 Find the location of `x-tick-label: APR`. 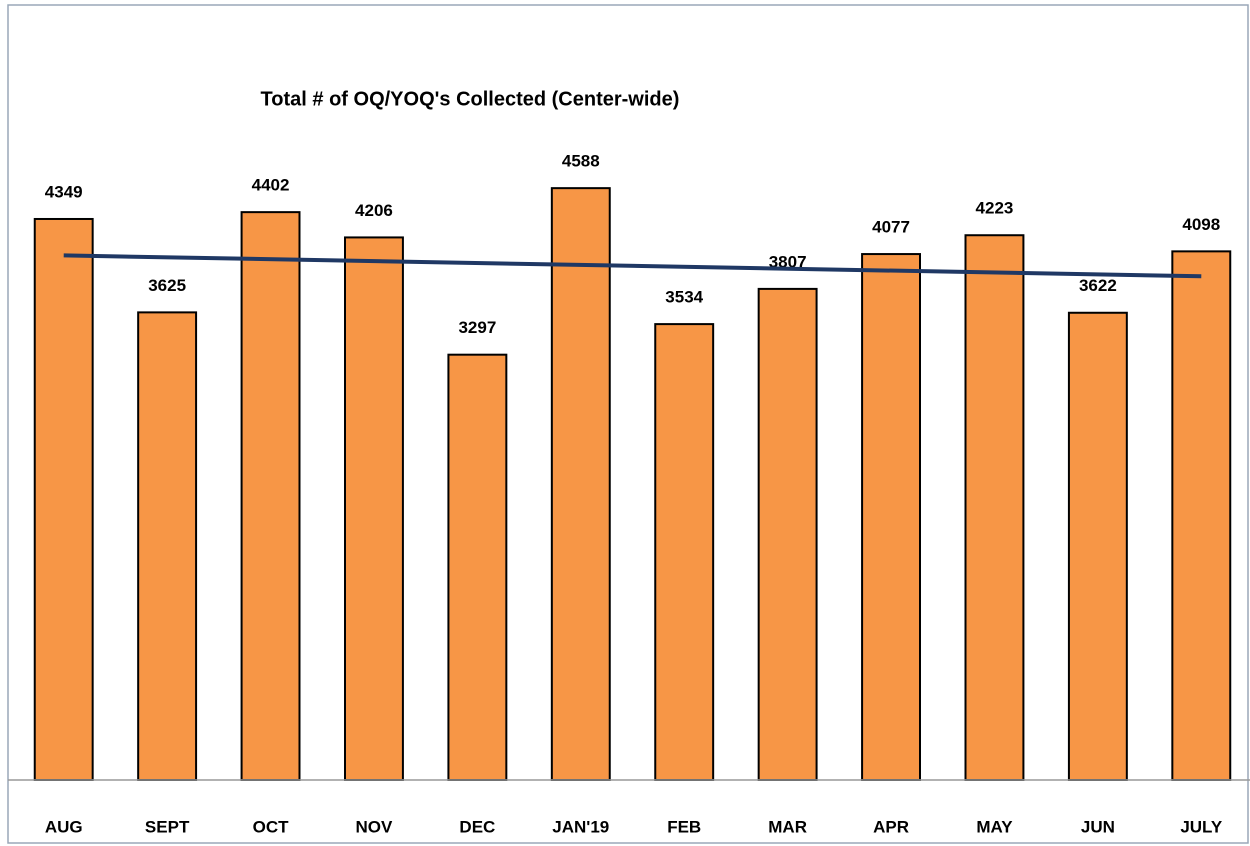

x-tick-label: APR is located at coordinates (891, 826).